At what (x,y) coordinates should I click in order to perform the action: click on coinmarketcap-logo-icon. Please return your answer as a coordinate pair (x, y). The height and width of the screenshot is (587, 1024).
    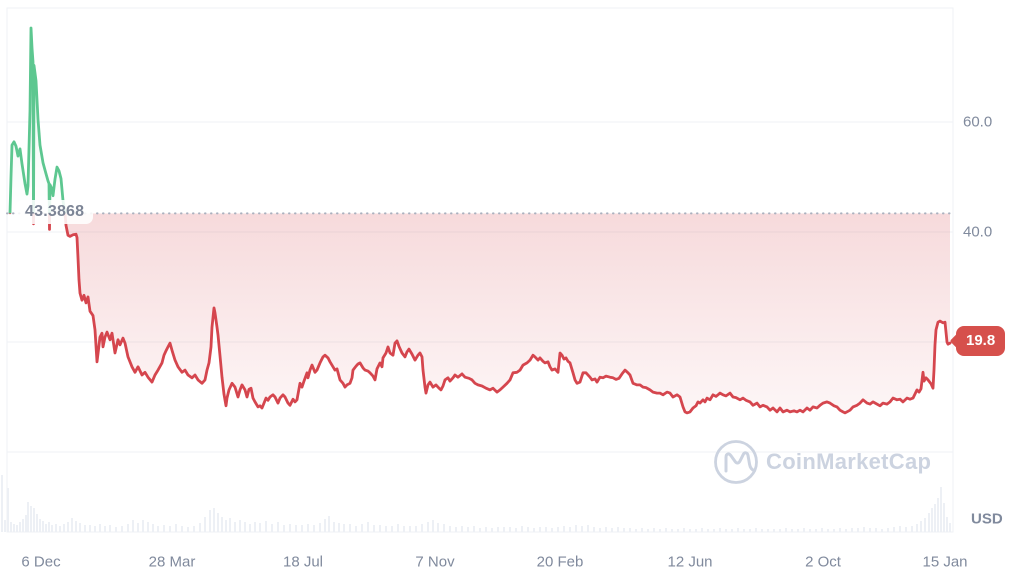
    Looking at the image, I should click on (736, 462).